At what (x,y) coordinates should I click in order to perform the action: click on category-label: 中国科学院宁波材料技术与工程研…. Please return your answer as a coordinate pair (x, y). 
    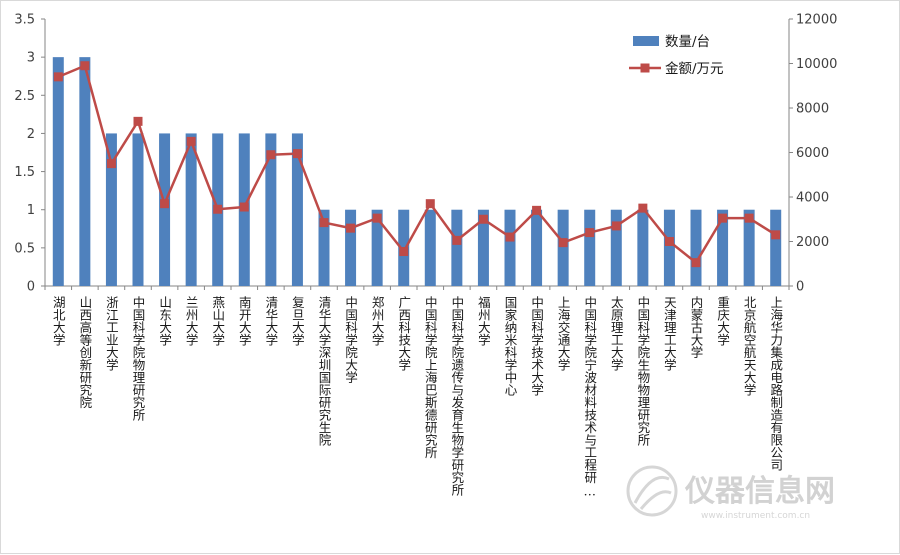
    Looking at the image, I should click on (589, 397).